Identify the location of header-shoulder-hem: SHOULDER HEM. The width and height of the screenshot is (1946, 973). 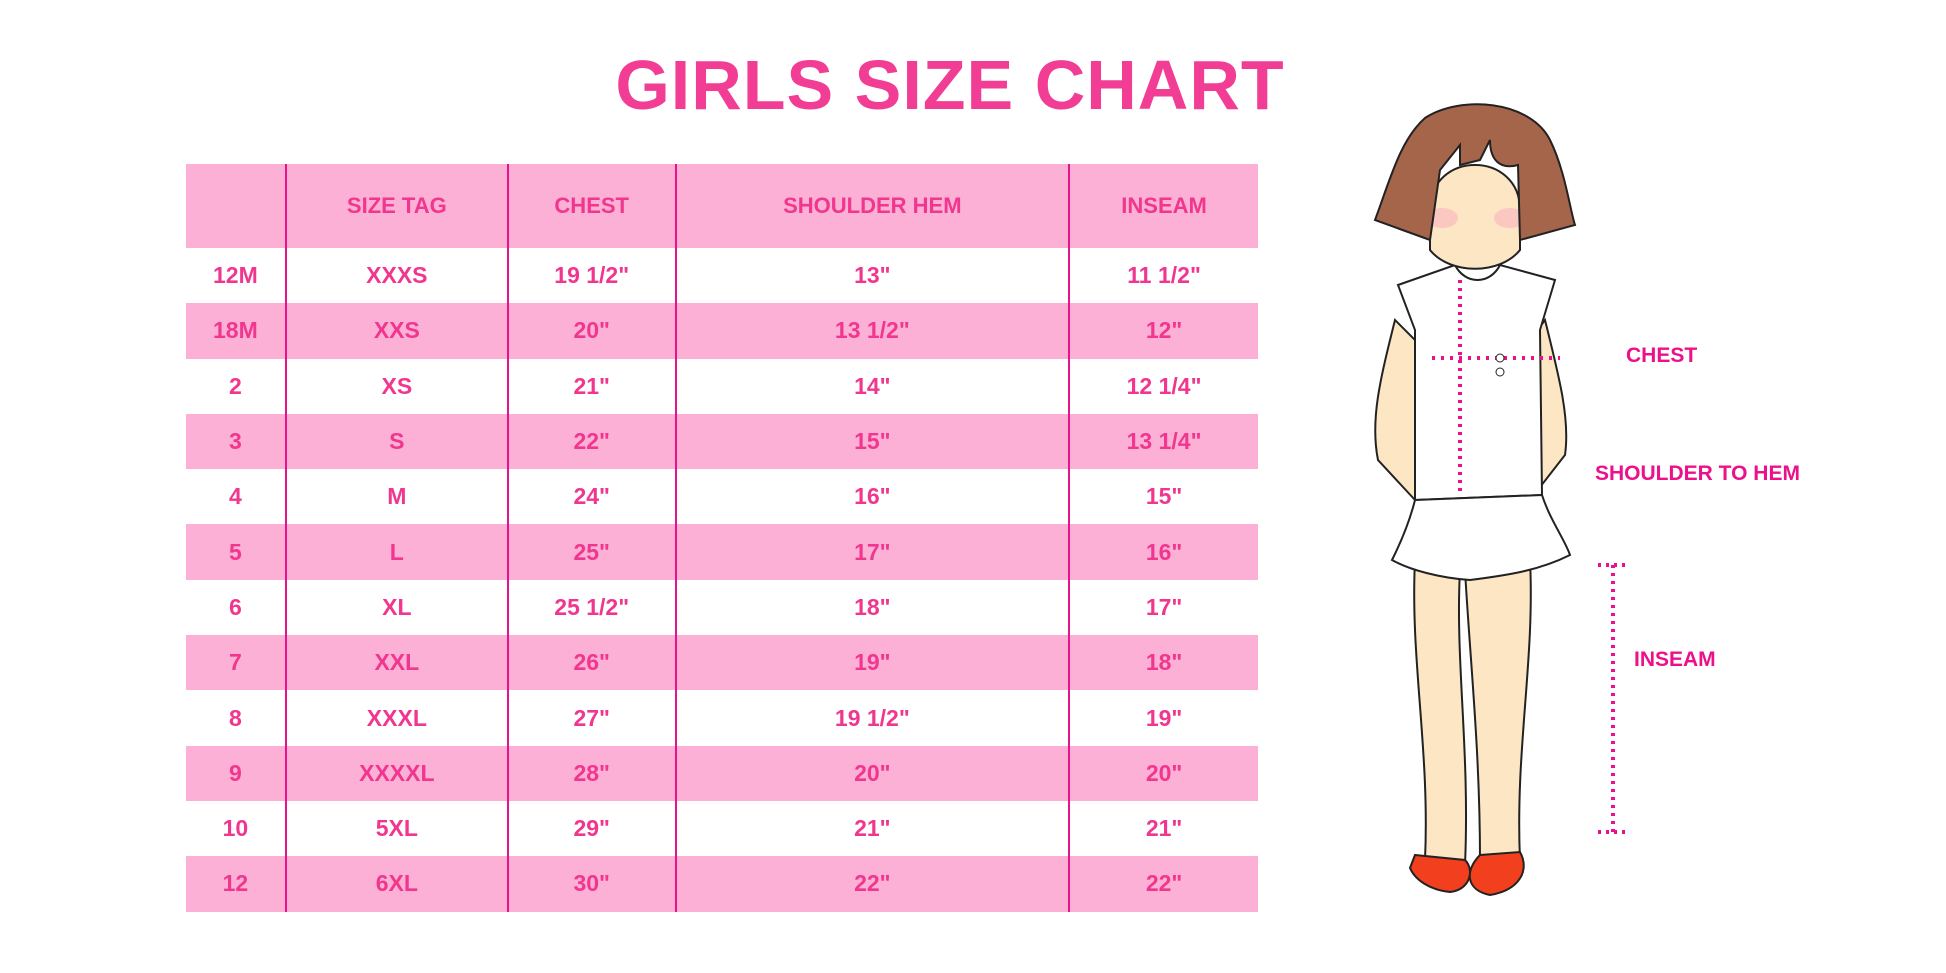
(872, 206).